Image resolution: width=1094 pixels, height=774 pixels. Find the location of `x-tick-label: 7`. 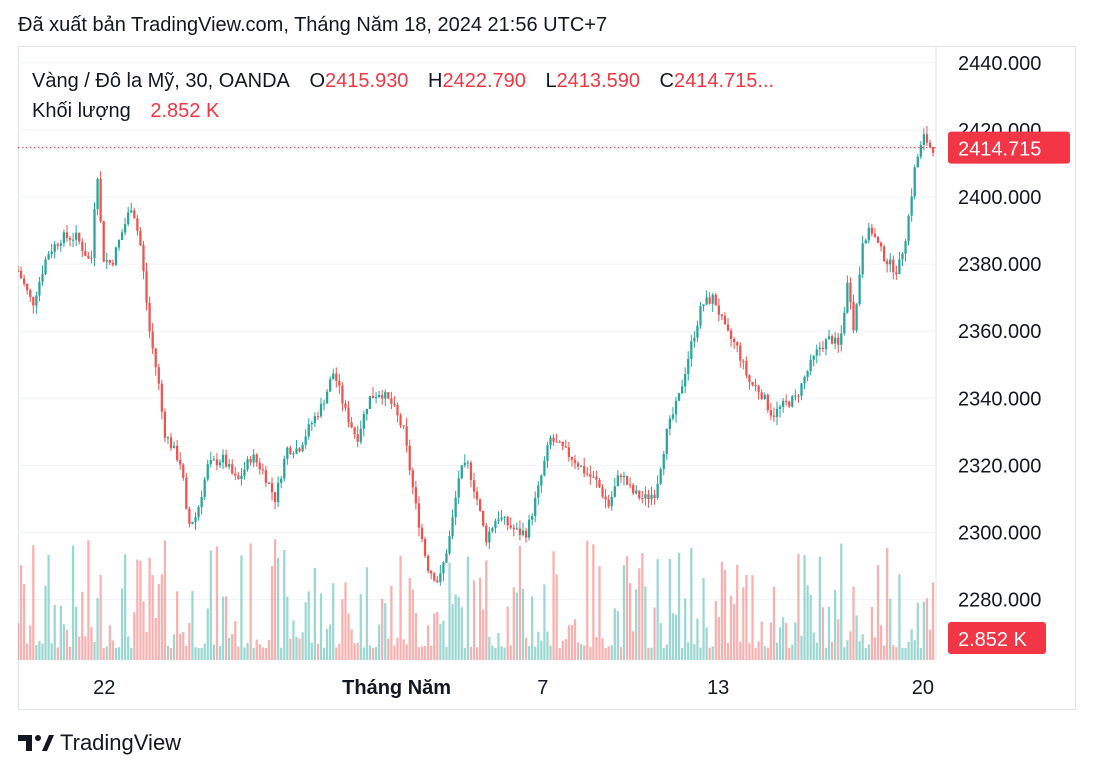

x-tick-label: 7 is located at coordinates (542, 688).